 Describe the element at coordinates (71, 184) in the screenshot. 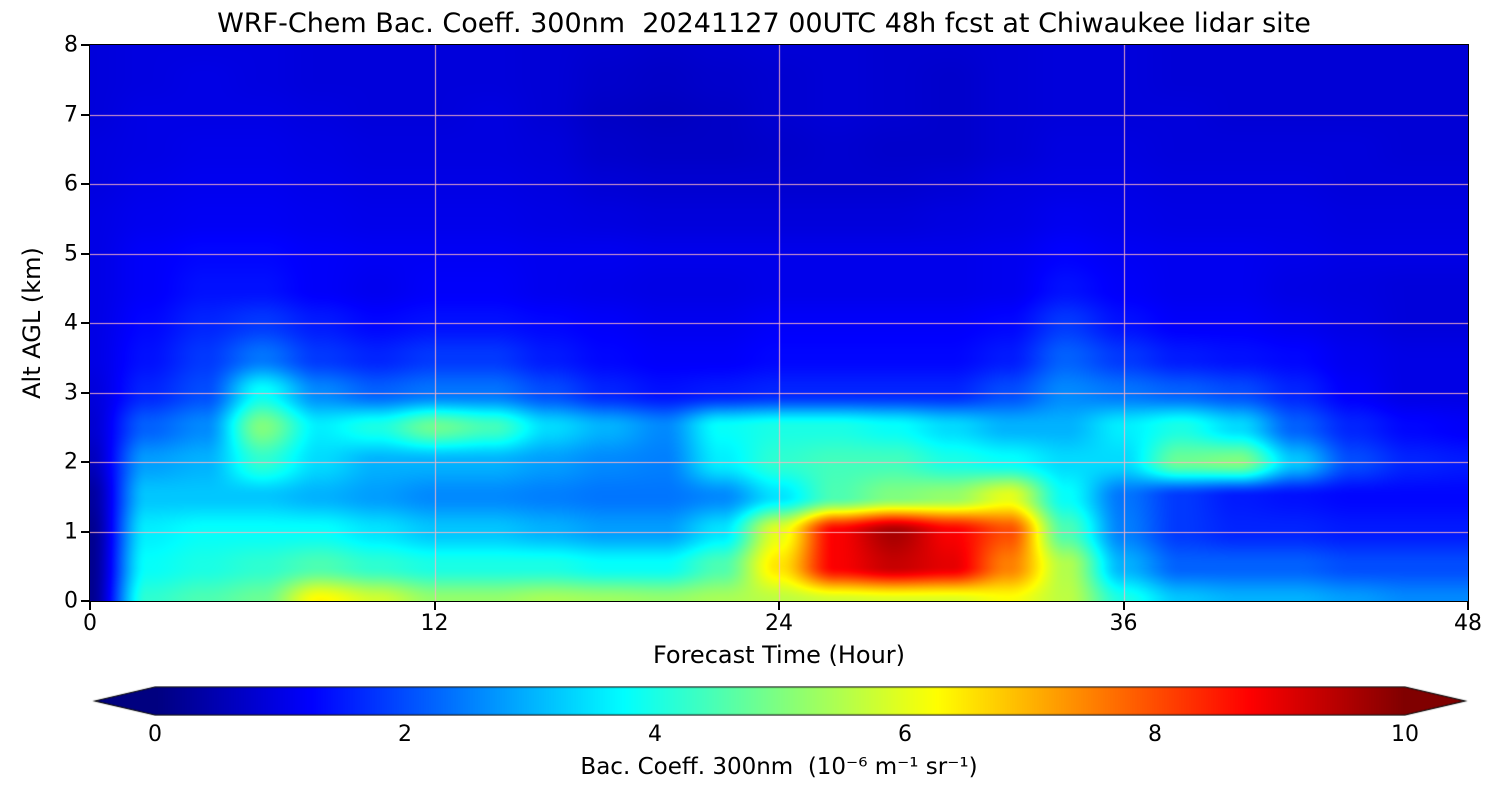

I see `y-tick-label: 6` at that location.